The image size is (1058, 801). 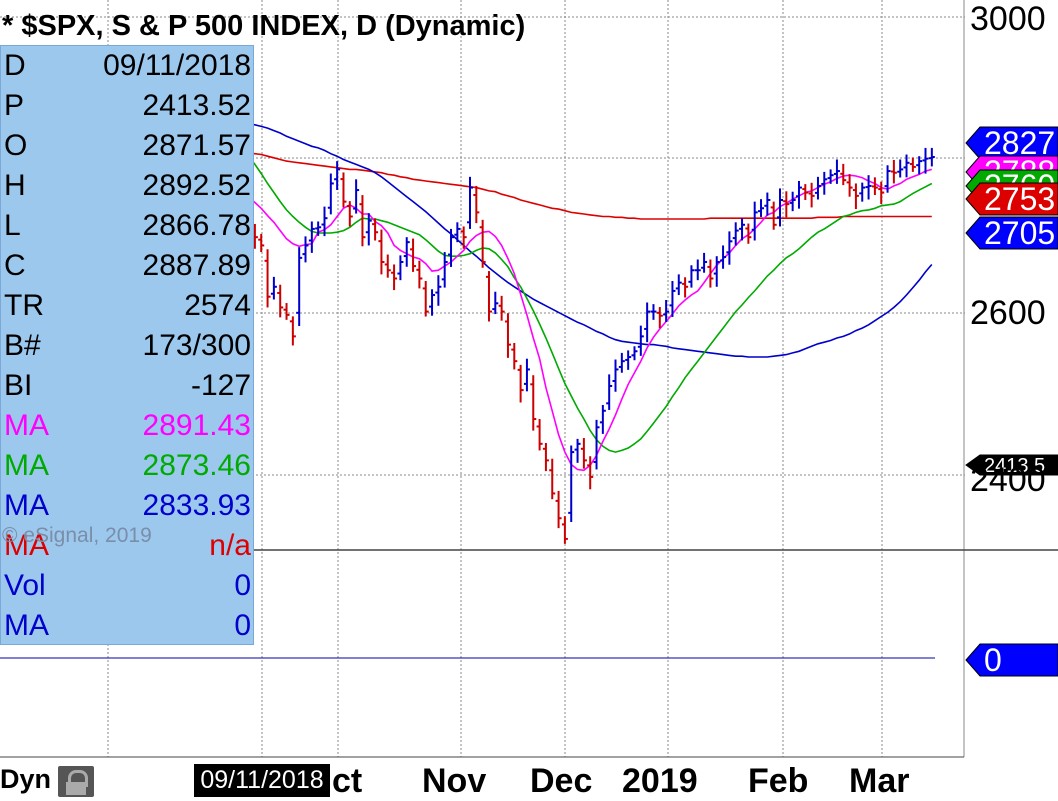 I want to click on x-tick-nov: Nov, so click(x=454, y=781).